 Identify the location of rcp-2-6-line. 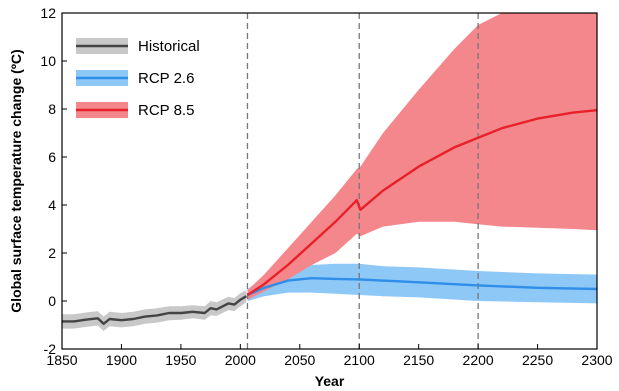
(422, 287).